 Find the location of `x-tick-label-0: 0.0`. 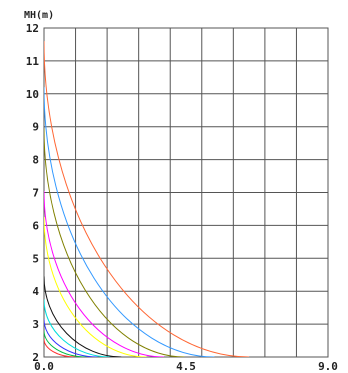

x-tick-label-0: 0.0 is located at coordinates (44, 366).